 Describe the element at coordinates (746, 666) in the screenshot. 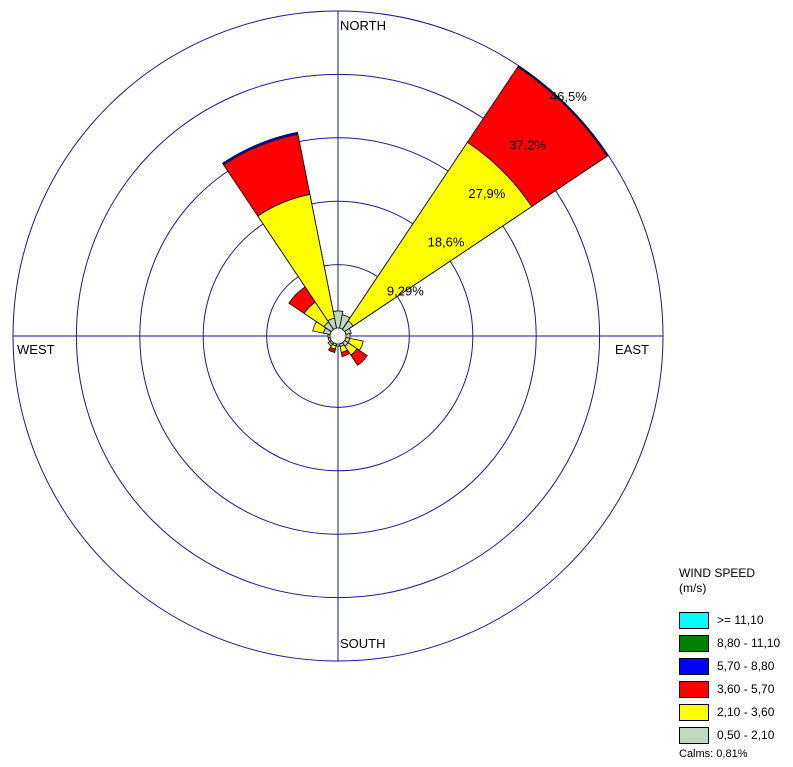

I see `legend-label: 5,70 - 8,80` at that location.